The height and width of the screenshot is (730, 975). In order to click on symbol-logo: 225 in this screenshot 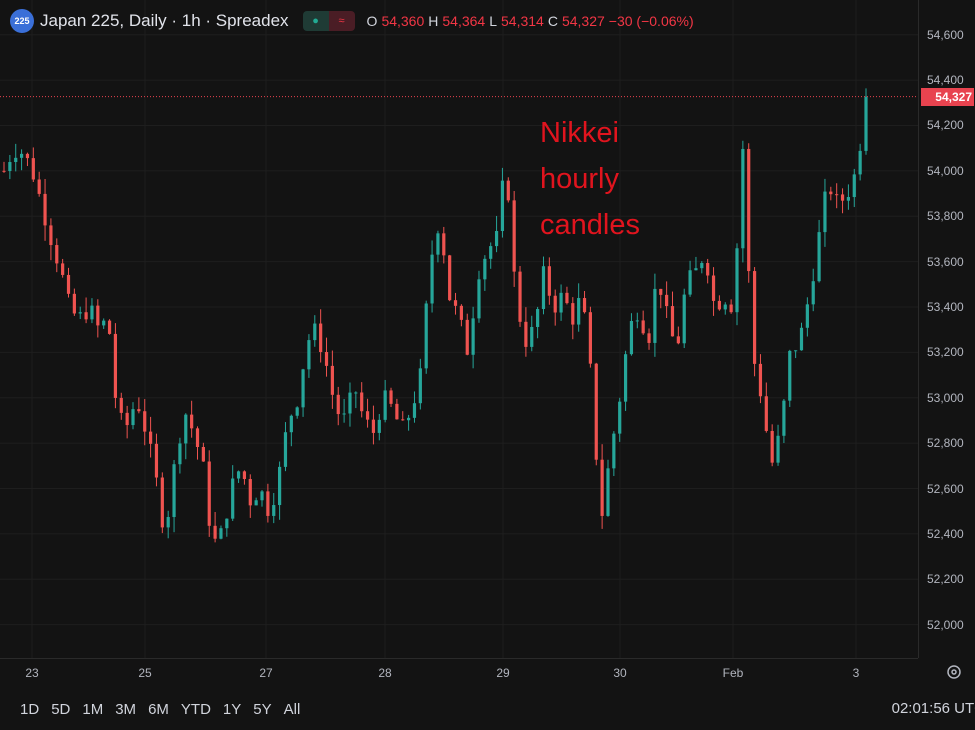, I will do `click(22, 21)`.